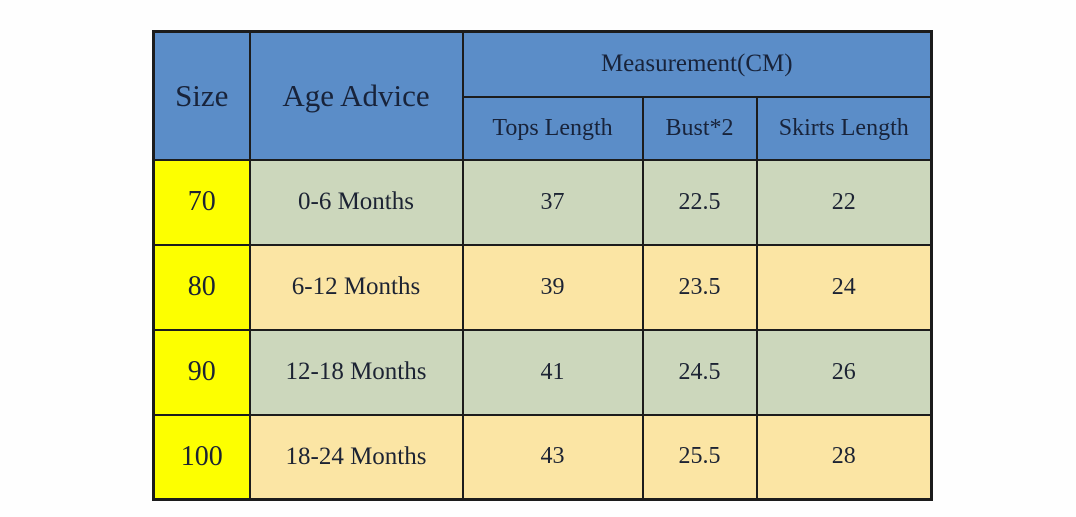 This screenshot has width=1076, height=517. What do you see at coordinates (699, 457) in the screenshot?
I see `bust-value: 25.5` at bounding box center [699, 457].